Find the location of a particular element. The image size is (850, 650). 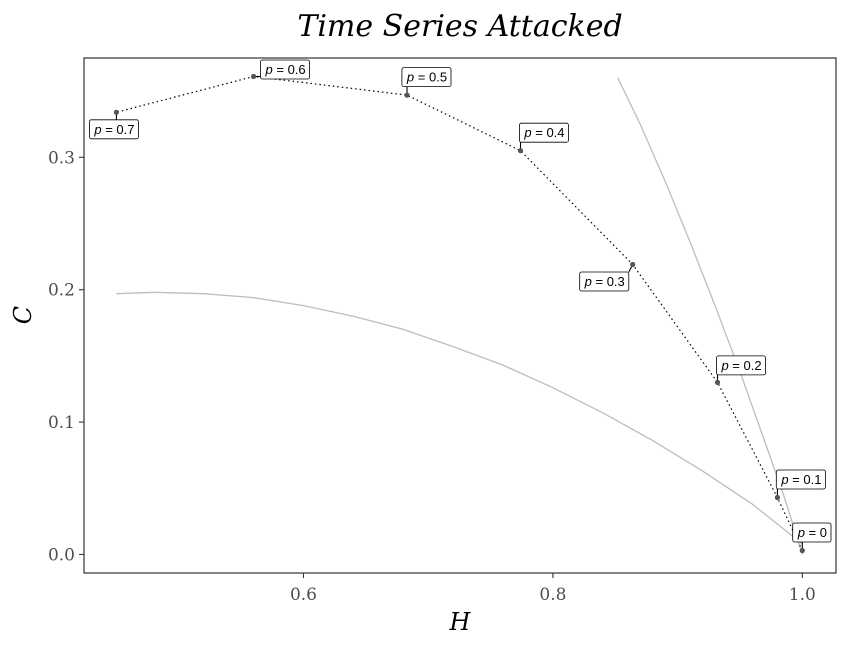

data-label-p-0: p = 0 is located at coordinates (812, 532).